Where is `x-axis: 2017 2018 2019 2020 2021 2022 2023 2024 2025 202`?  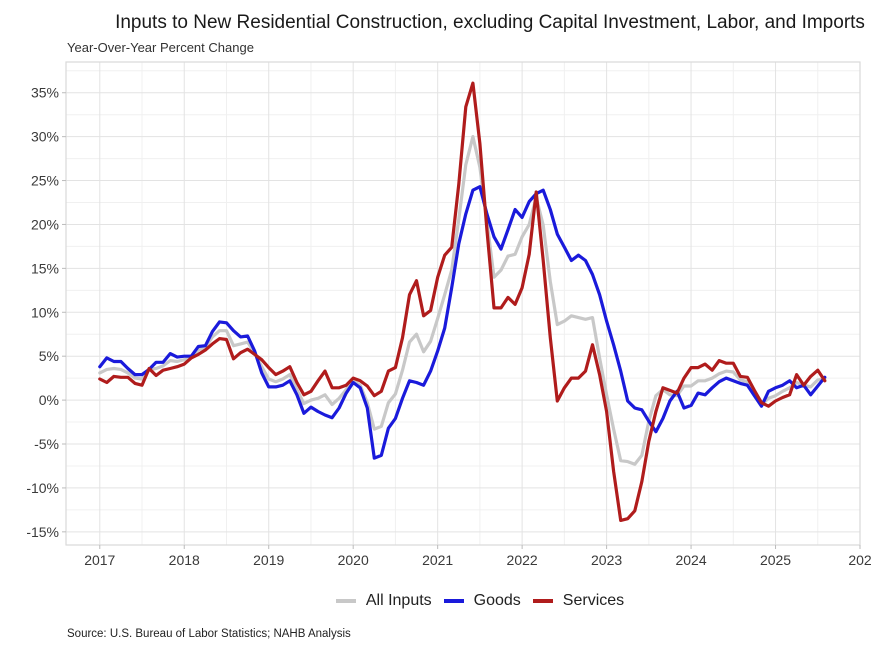
x-axis: 2017 2018 2019 2020 2021 2022 2023 2024 2025 202 is located at coordinates (478, 556).